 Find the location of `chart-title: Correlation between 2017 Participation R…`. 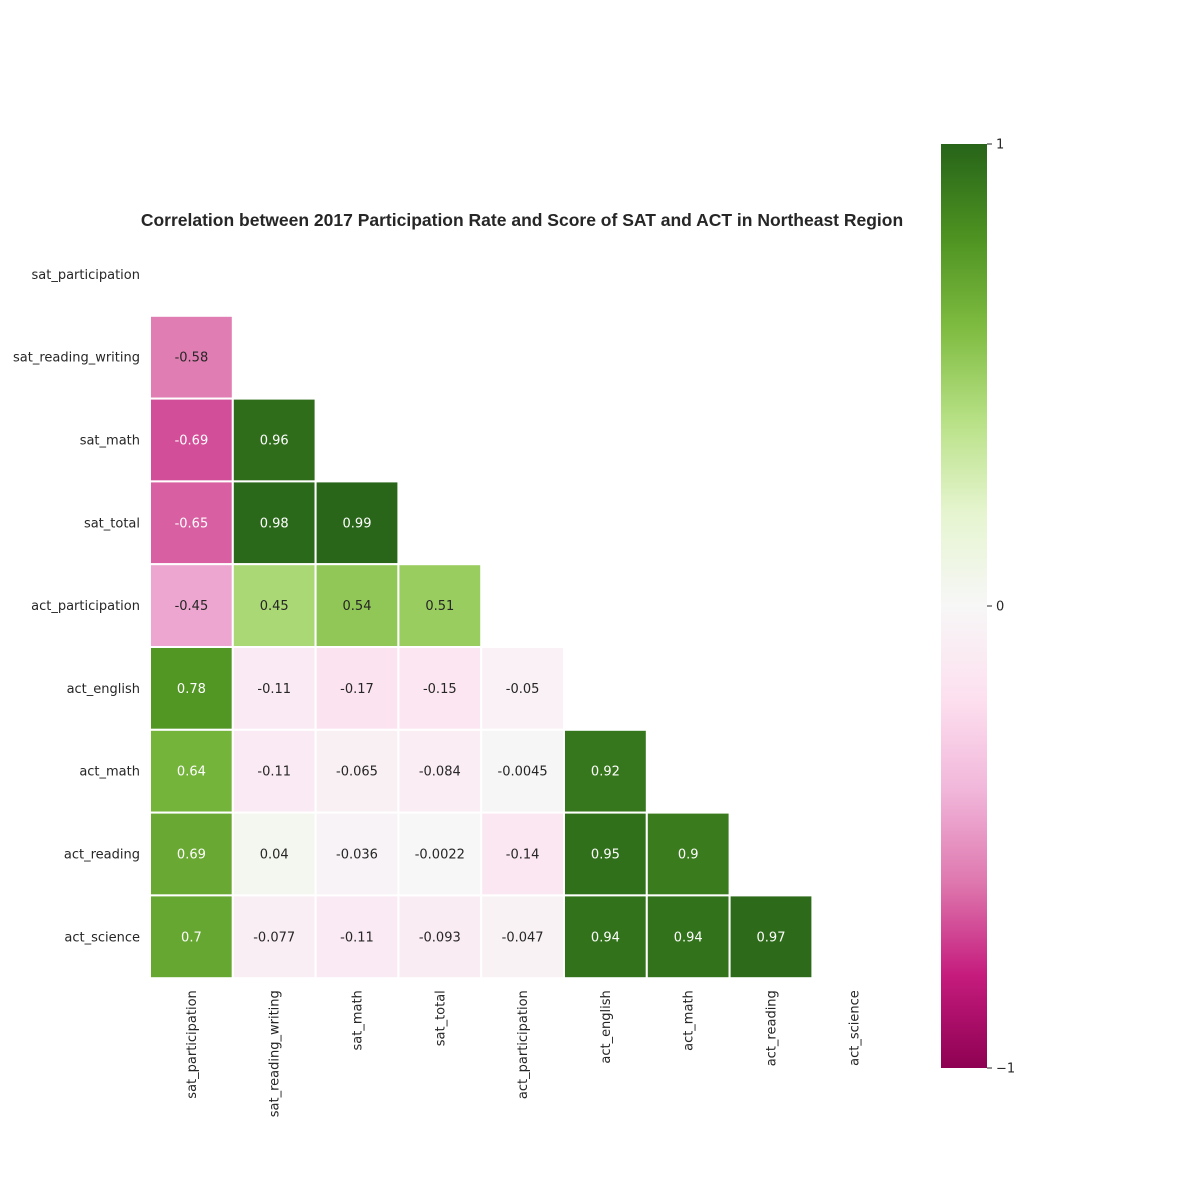

chart-title: Correlation between 2017 Participation R… is located at coordinates (522, 220).